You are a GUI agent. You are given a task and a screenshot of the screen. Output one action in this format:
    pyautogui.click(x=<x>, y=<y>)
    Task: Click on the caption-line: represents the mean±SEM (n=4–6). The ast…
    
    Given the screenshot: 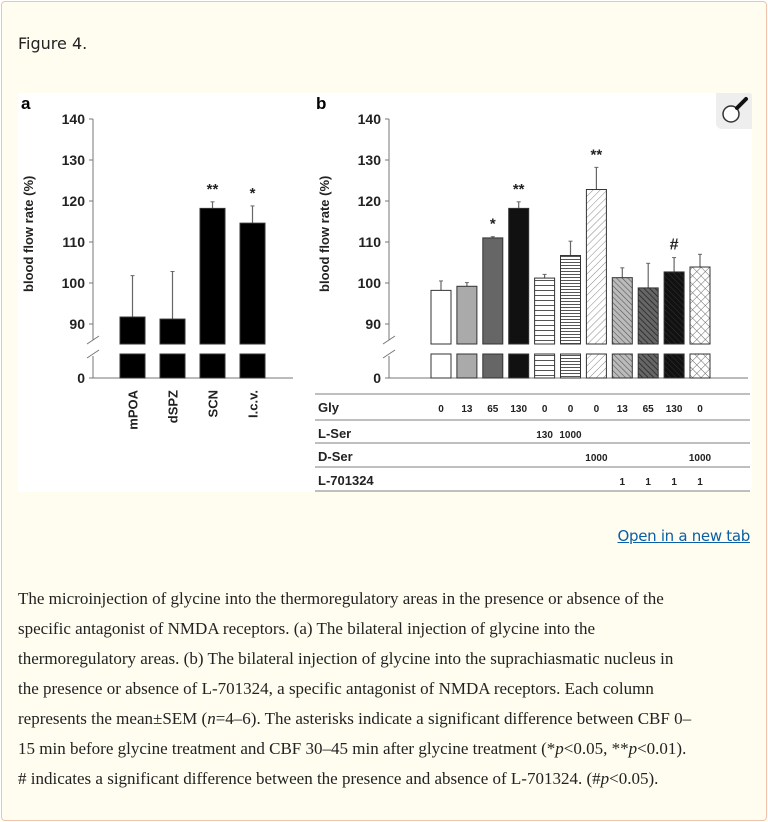 What is the action you would take?
    pyautogui.click(x=388, y=719)
    